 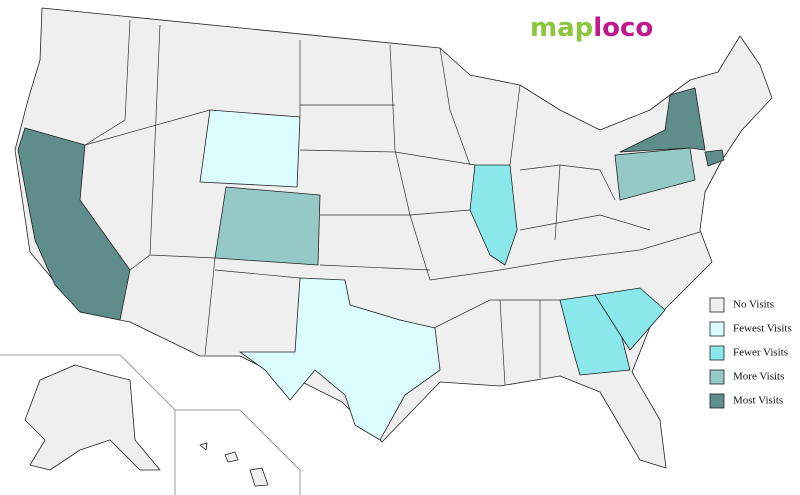 I want to click on logo-part: map, so click(x=561, y=28).